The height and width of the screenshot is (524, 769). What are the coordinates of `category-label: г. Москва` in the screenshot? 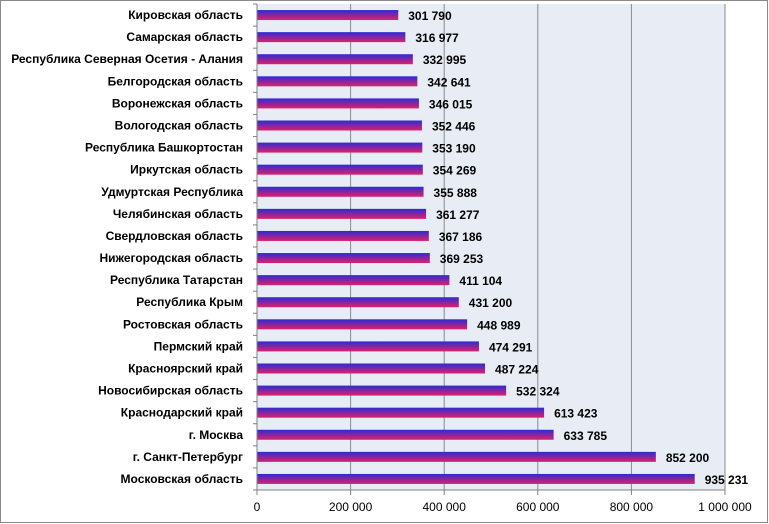 It's located at (216, 435).